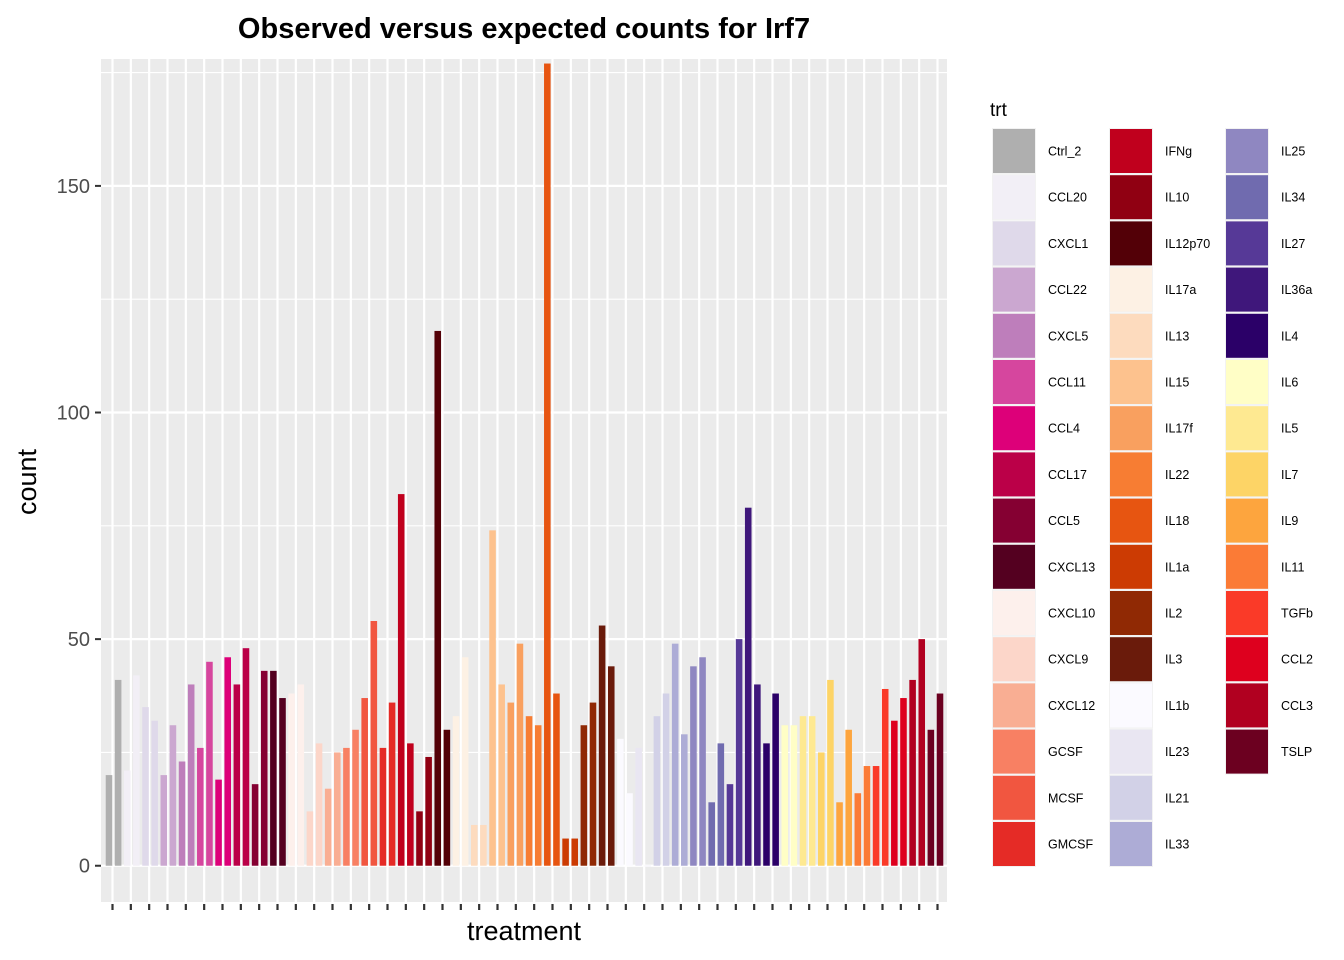  Describe the element at coordinates (1247, 659) in the screenshot. I see `legend-swatch-ccl2` at that location.